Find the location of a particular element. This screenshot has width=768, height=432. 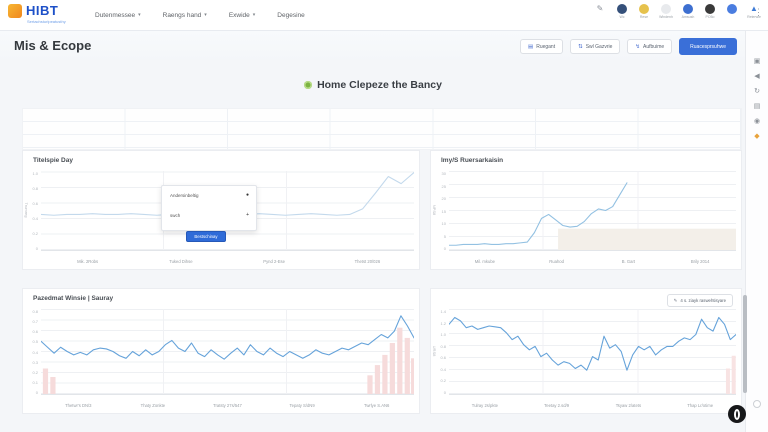

secondary-button-2: ⇅ Swl Gazvrie is located at coordinates (595, 46).